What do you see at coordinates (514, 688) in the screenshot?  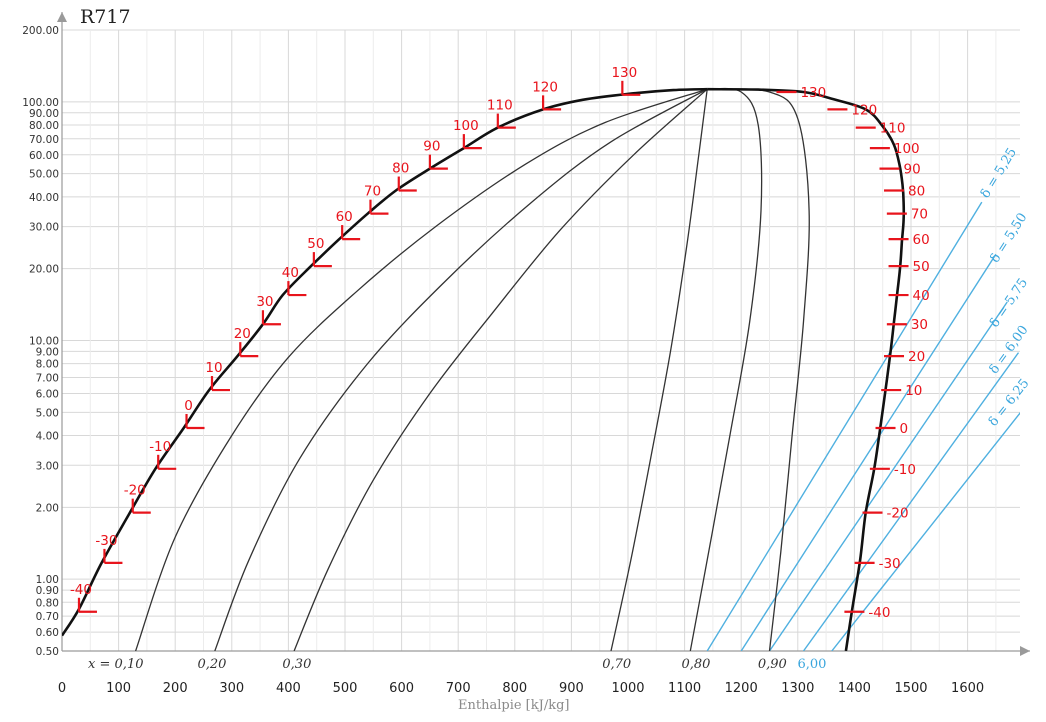 I see `x-tick-label: 800` at bounding box center [514, 688].